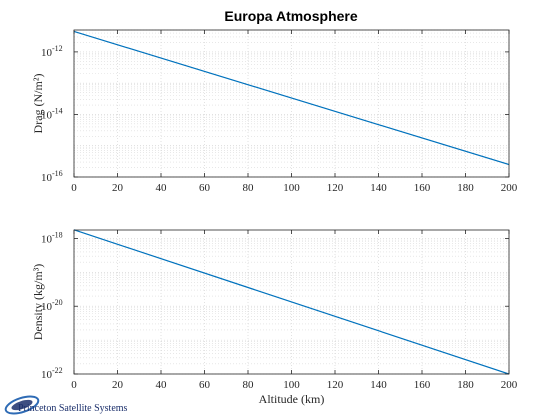 The image size is (560, 420). What do you see at coordinates (52, 51) in the screenshot?
I see `y-tick-label: 10-12` at bounding box center [52, 51].